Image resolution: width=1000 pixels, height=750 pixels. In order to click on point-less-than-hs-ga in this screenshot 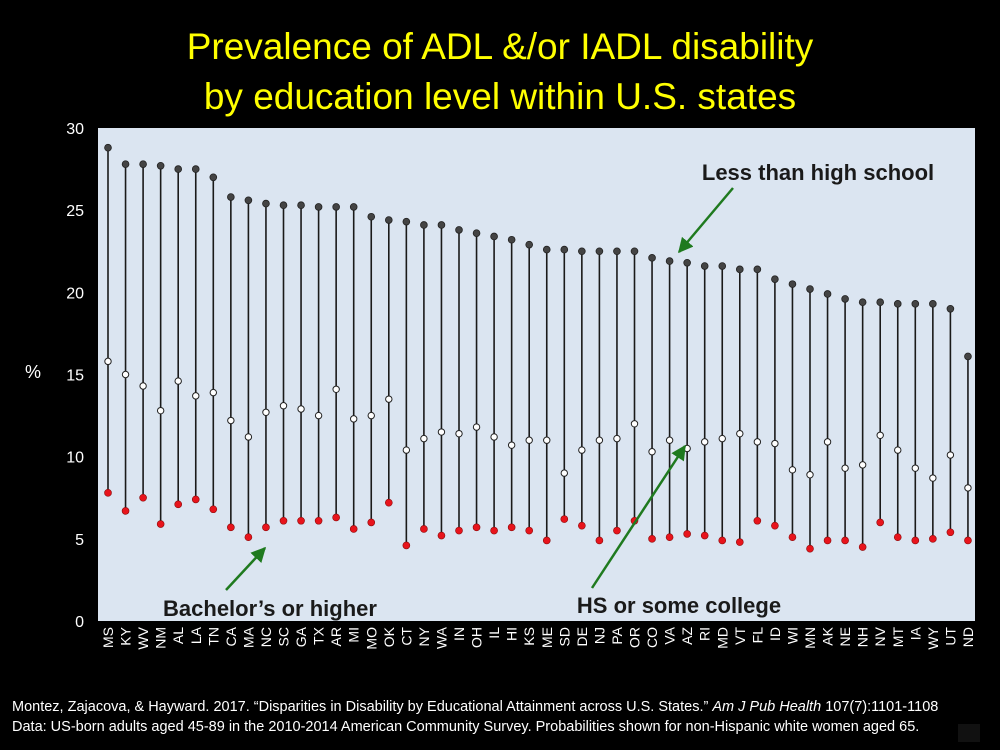, I will do `click(301, 205)`.